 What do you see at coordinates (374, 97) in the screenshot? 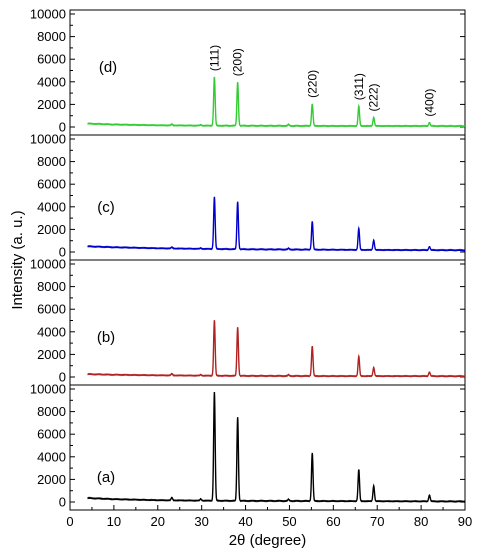
I see `peak-label: (222)` at bounding box center [374, 97].